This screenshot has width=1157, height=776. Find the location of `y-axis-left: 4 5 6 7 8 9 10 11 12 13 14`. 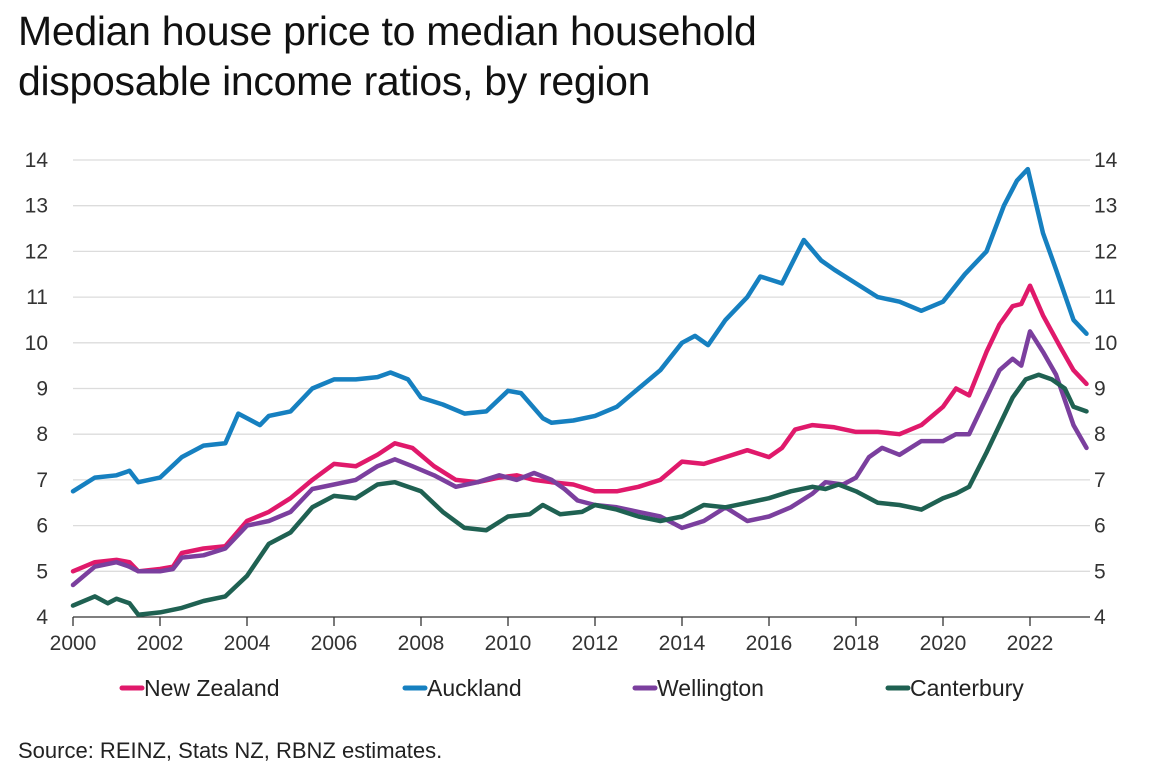

y-axis-left: 4 5 6 7 8 9 10 11 12 13 14 is located at coordinates (37, 389).